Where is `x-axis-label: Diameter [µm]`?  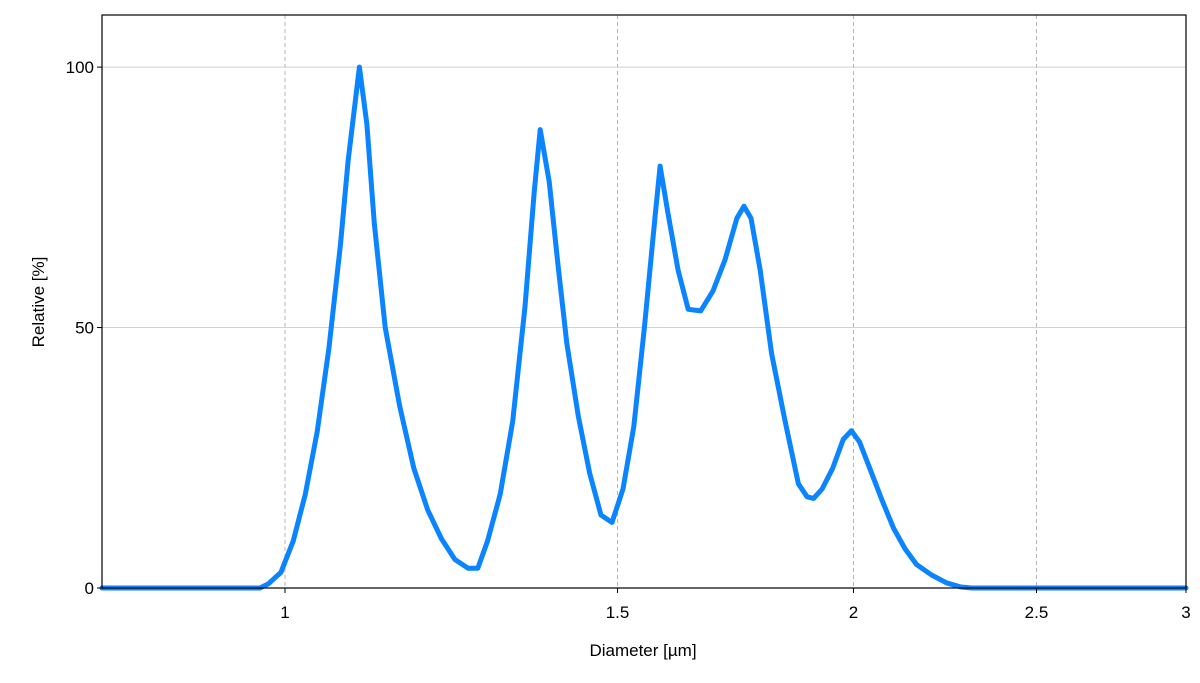 x-axis-label: Diameter [µm] is located at coordinates (642, 650).